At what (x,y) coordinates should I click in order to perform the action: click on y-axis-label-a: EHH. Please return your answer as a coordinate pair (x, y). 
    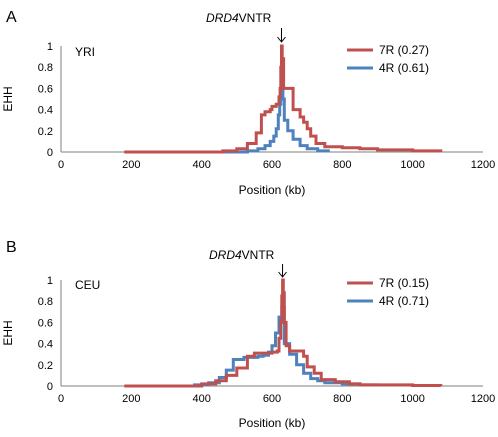
    Looking at the image, I should click on (8, 98).